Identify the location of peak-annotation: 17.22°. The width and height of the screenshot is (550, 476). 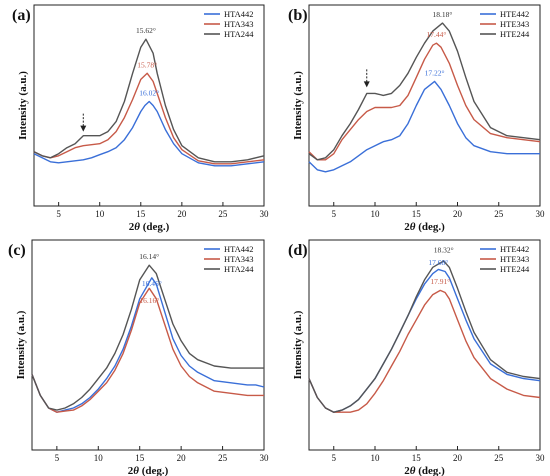
(435, 72).